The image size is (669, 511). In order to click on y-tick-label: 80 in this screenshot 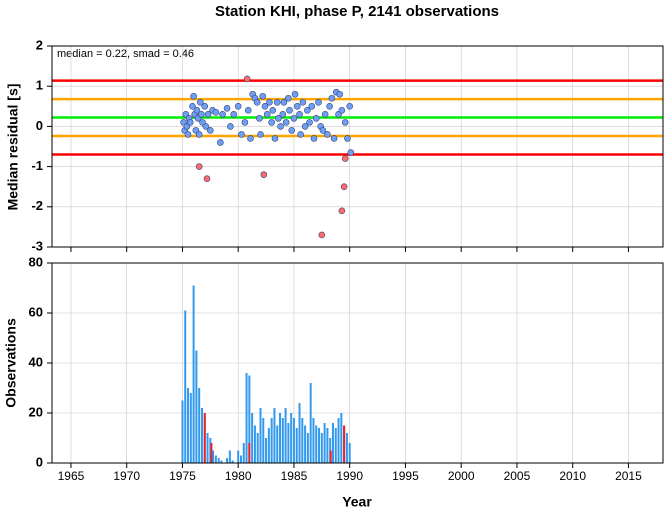, I will do `click(36, 261)`.